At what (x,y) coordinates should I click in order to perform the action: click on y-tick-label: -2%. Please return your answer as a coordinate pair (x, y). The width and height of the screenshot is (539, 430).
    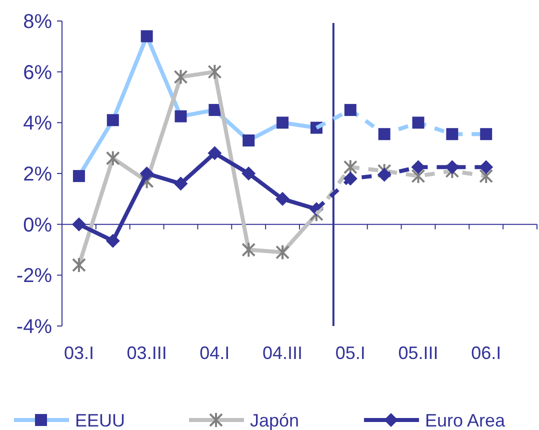
    Looking at the image, I should click on (34, 276).